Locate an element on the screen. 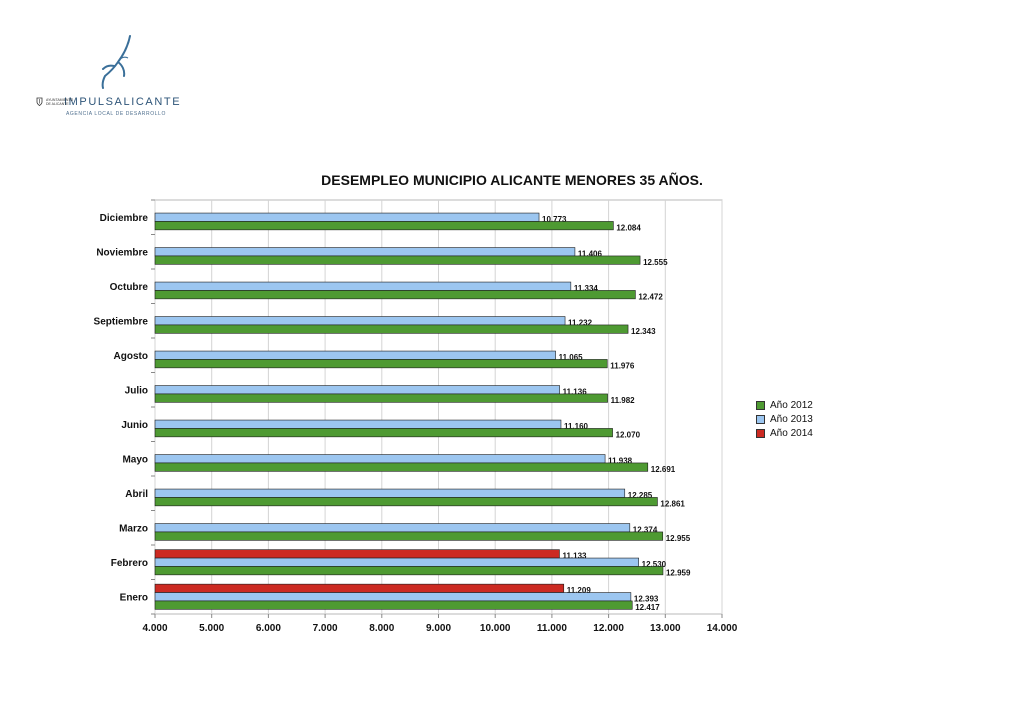  data-label: 11.160 is located at coordinates (576, 426).